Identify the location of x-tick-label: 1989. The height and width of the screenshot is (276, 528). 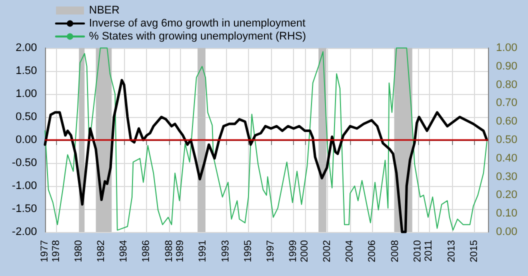
(180, 251).